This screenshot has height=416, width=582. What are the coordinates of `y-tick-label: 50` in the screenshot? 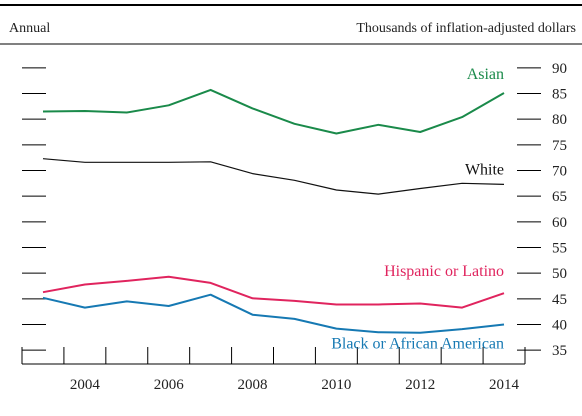 It's located at (559, 274).